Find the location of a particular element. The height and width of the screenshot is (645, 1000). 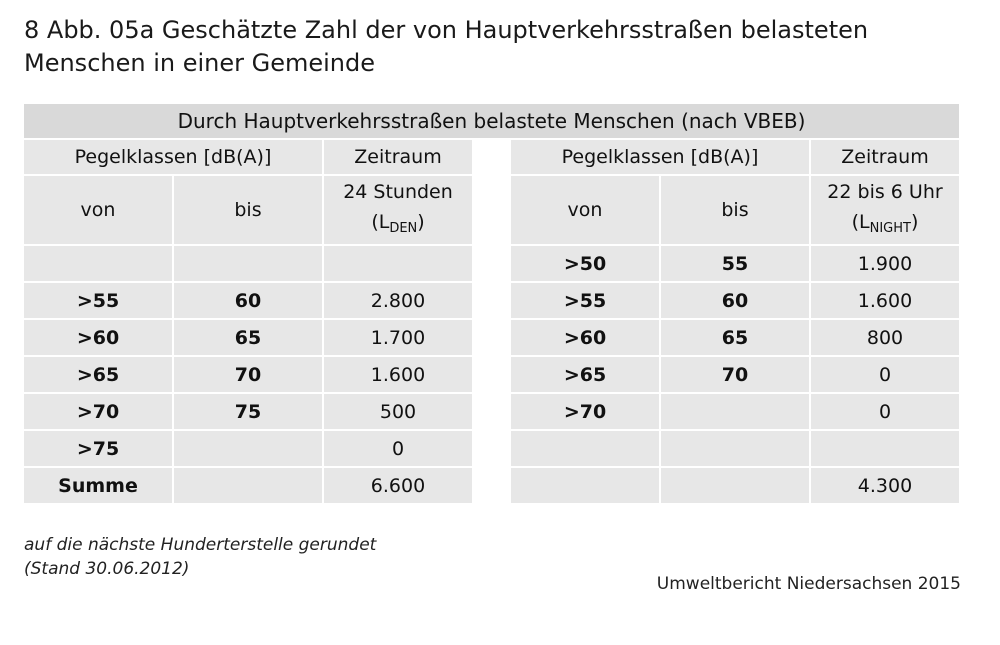

table-row: >50 55 1.900 is located at coordinates (491, 263).